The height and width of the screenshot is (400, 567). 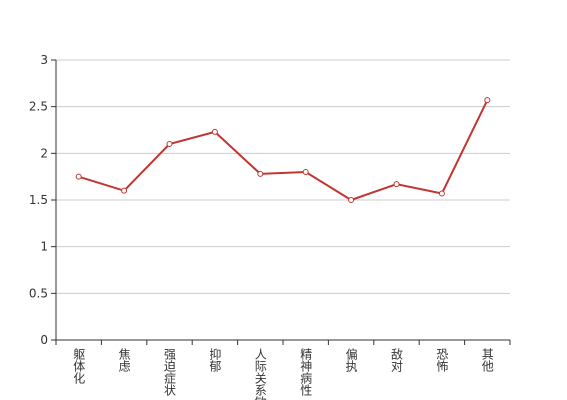 I want to click on x-tick-label: 精神病性, so click(x=306, y=372).